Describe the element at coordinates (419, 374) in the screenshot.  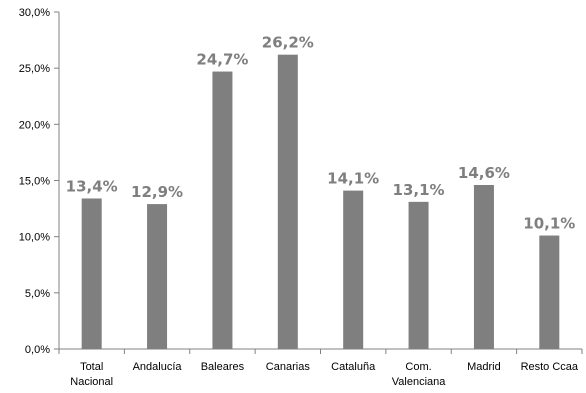
I see `x-tick-label: Com. Valenciana` at that location.